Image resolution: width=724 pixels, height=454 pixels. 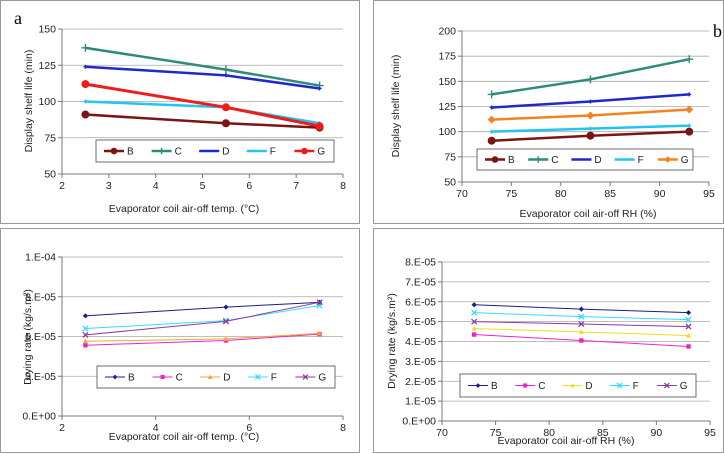 What do you see at coordinates (709, 194) in the screenshot?
I see `x-tick-label: 95` at bounding box center [709, 194].